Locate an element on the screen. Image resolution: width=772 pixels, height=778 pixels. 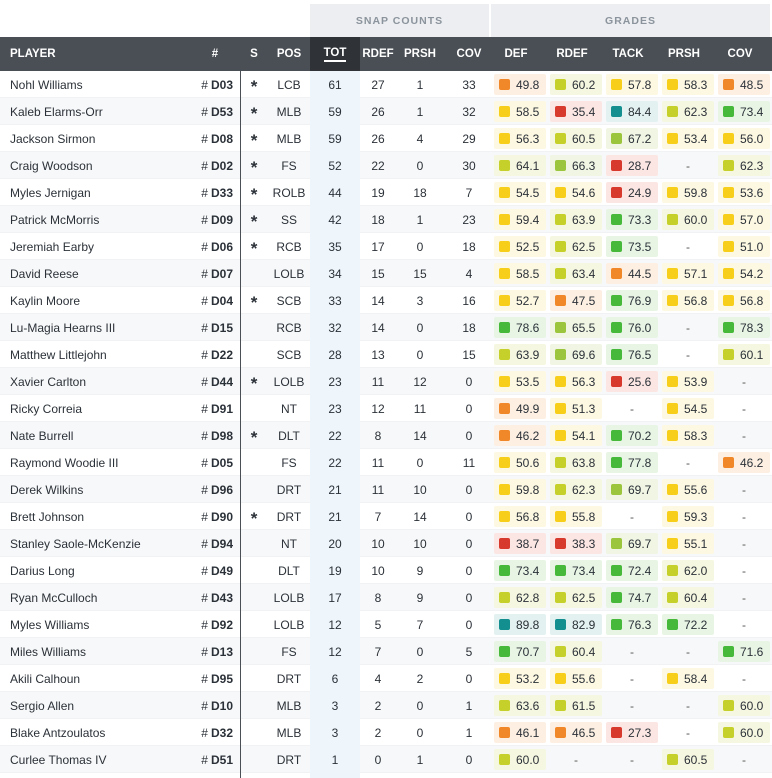
grade-defense: 53.5 is located at coordinates (520, 381).